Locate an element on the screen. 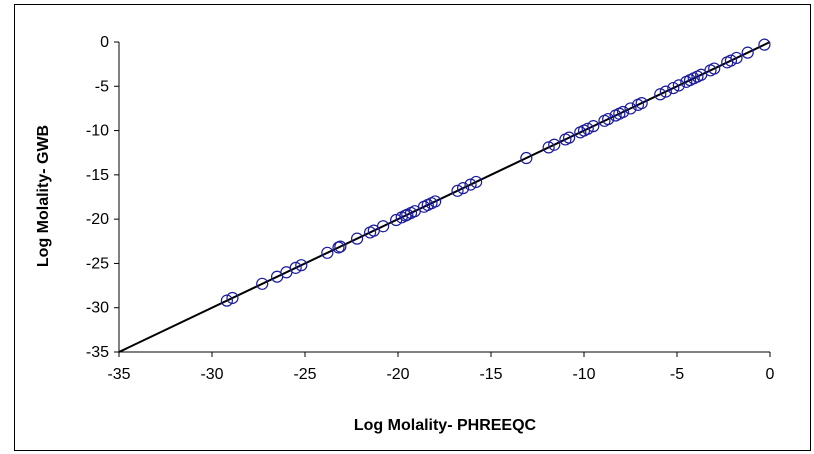  y-tick-label: -20 is located at coordinates (97, 219).